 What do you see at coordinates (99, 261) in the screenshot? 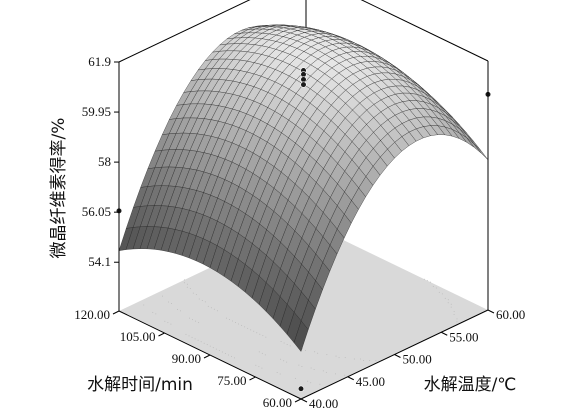
I see `z-tick-label: 54.1` at bounding box center [99, 261].